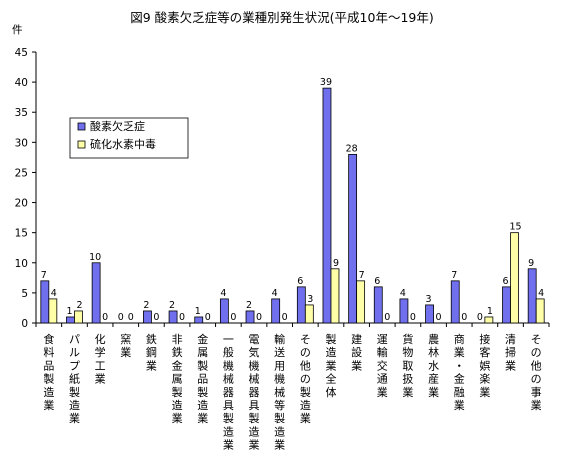 The height and width of the screenshot is (471, 563). Describe the element at coordinates (74, 379) in the screenshot. I see `category-label: 紙` at that location.